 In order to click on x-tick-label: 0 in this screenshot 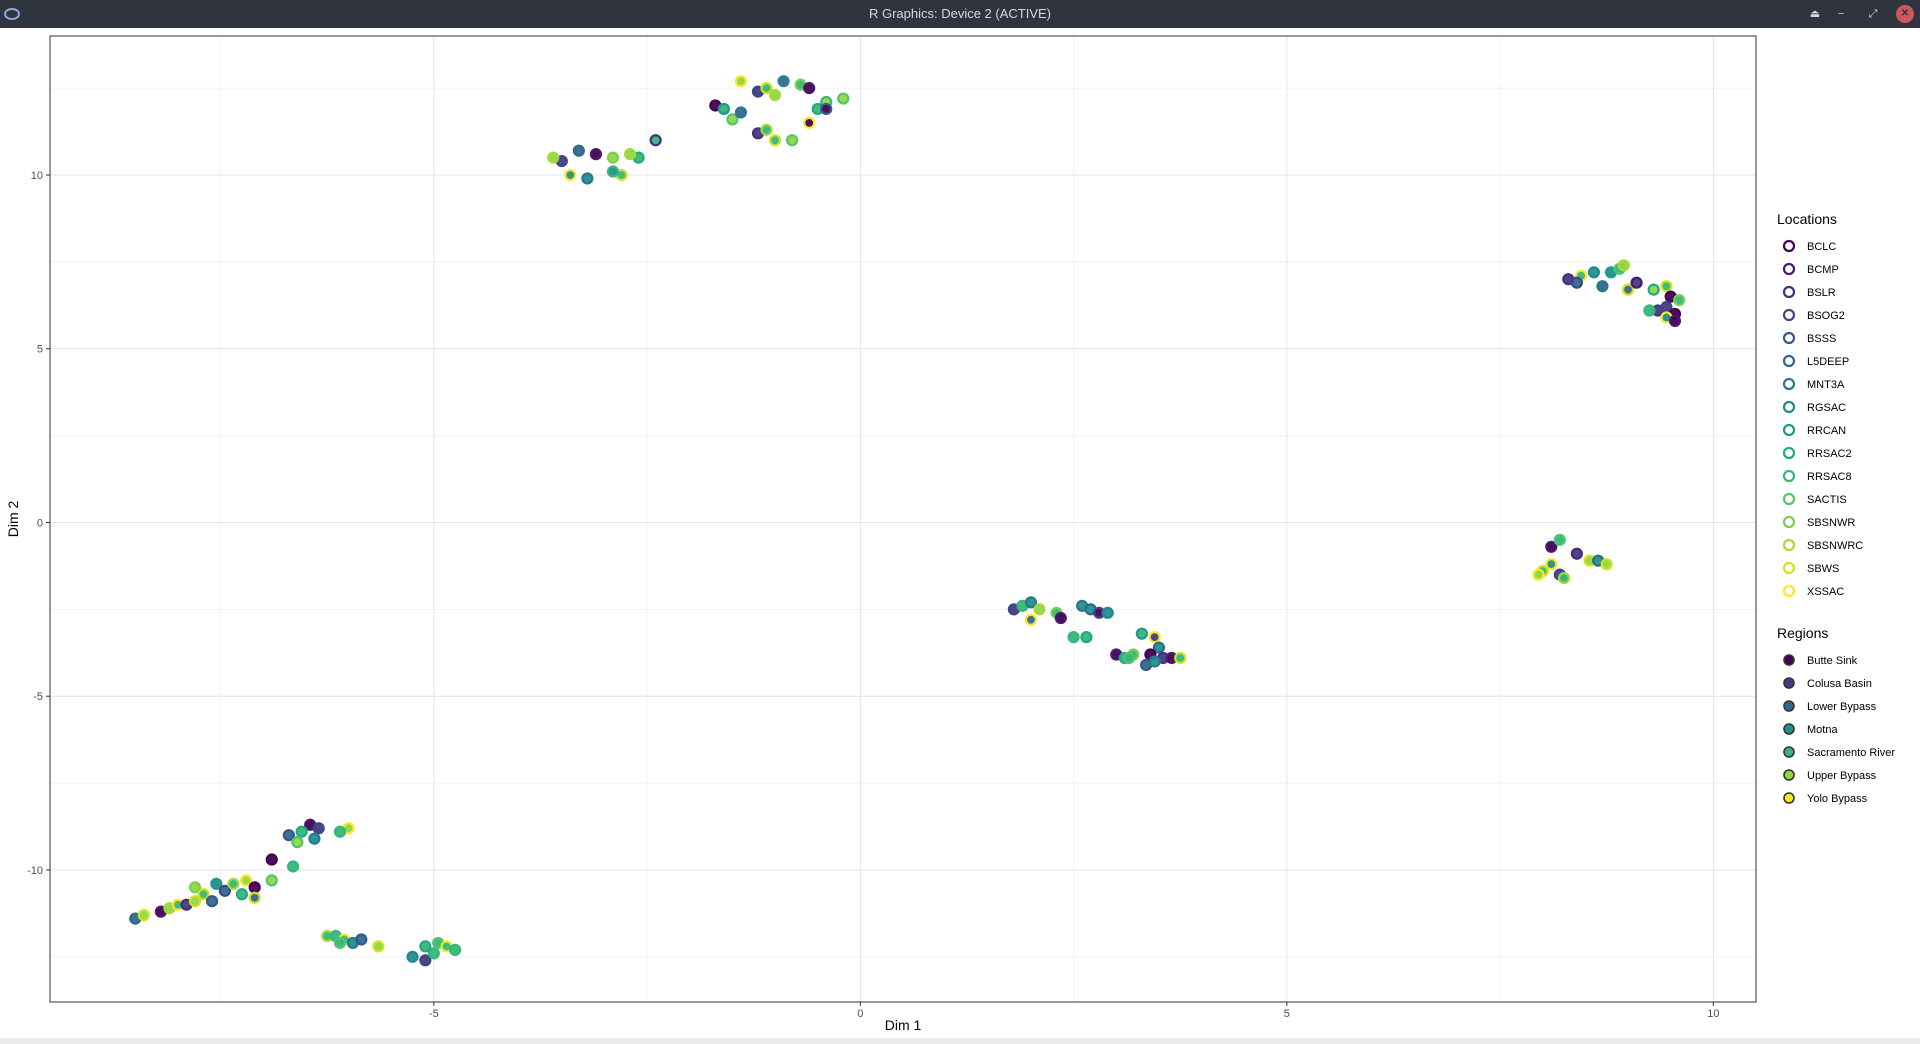, I will do `click(860, 1014)`.